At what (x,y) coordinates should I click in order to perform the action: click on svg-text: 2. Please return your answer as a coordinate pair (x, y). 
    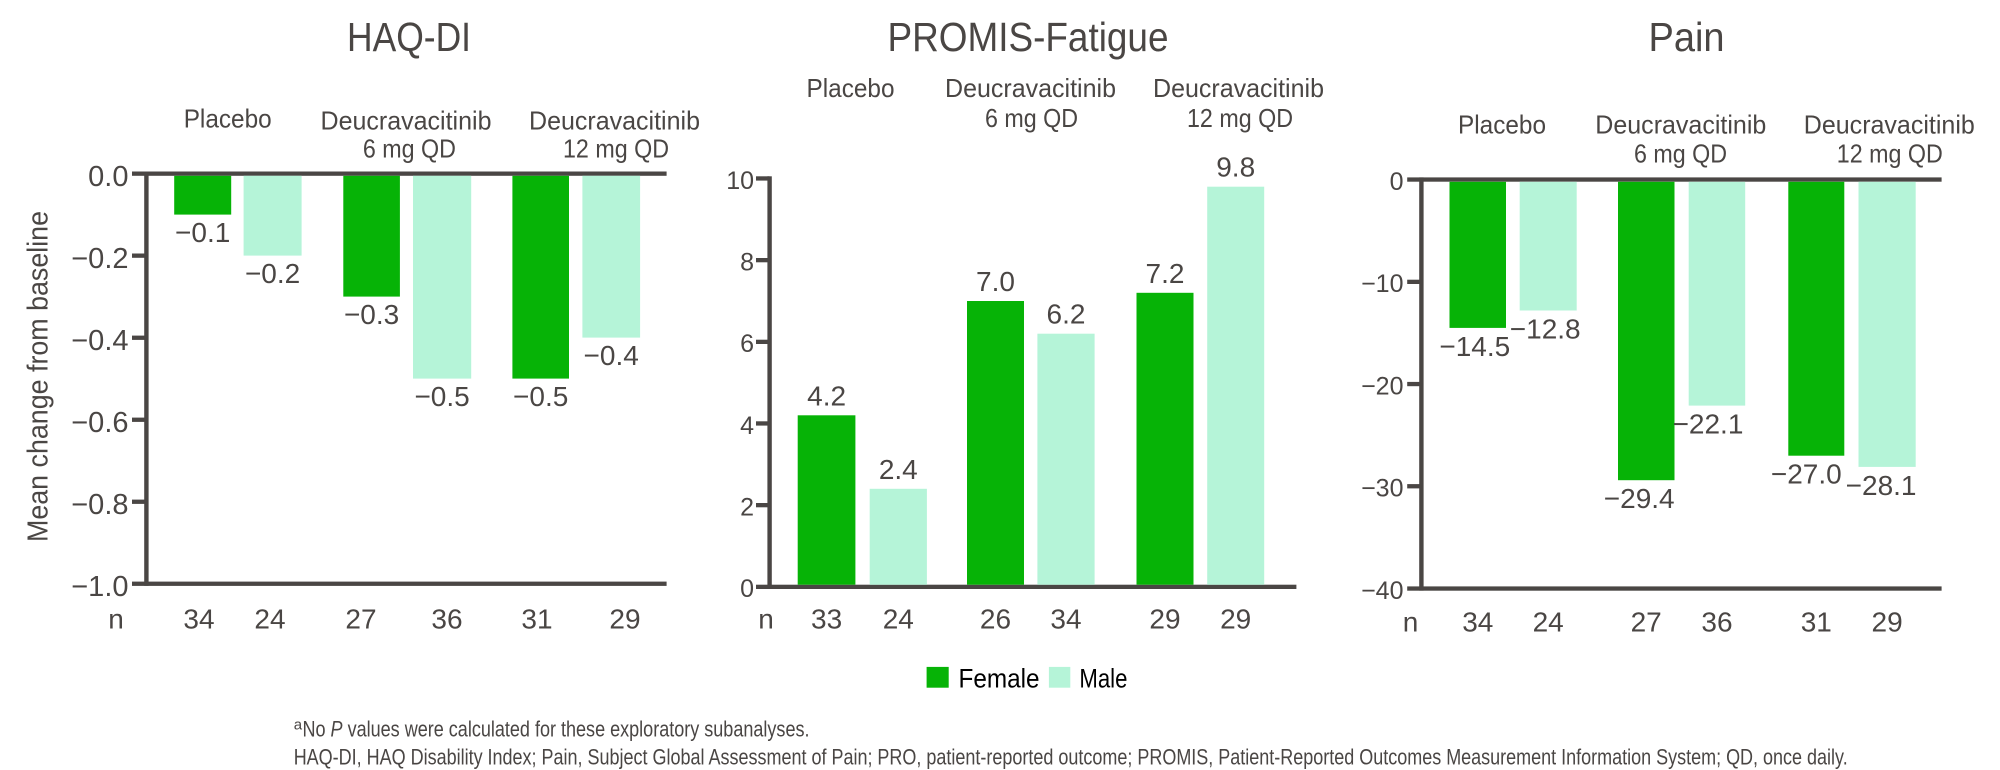
    Looking at the image, I should click on (747, 508).